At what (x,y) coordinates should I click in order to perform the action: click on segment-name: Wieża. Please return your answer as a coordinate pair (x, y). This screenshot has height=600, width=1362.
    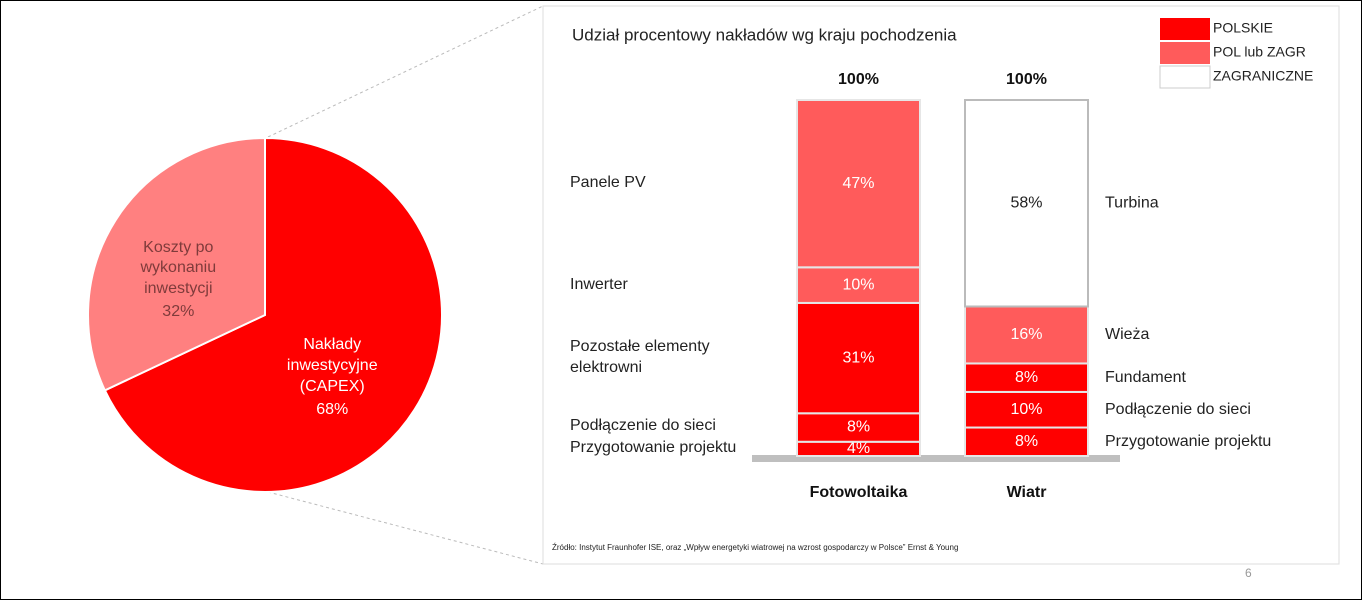
    Looking at the image, I should click on (1127, 334).